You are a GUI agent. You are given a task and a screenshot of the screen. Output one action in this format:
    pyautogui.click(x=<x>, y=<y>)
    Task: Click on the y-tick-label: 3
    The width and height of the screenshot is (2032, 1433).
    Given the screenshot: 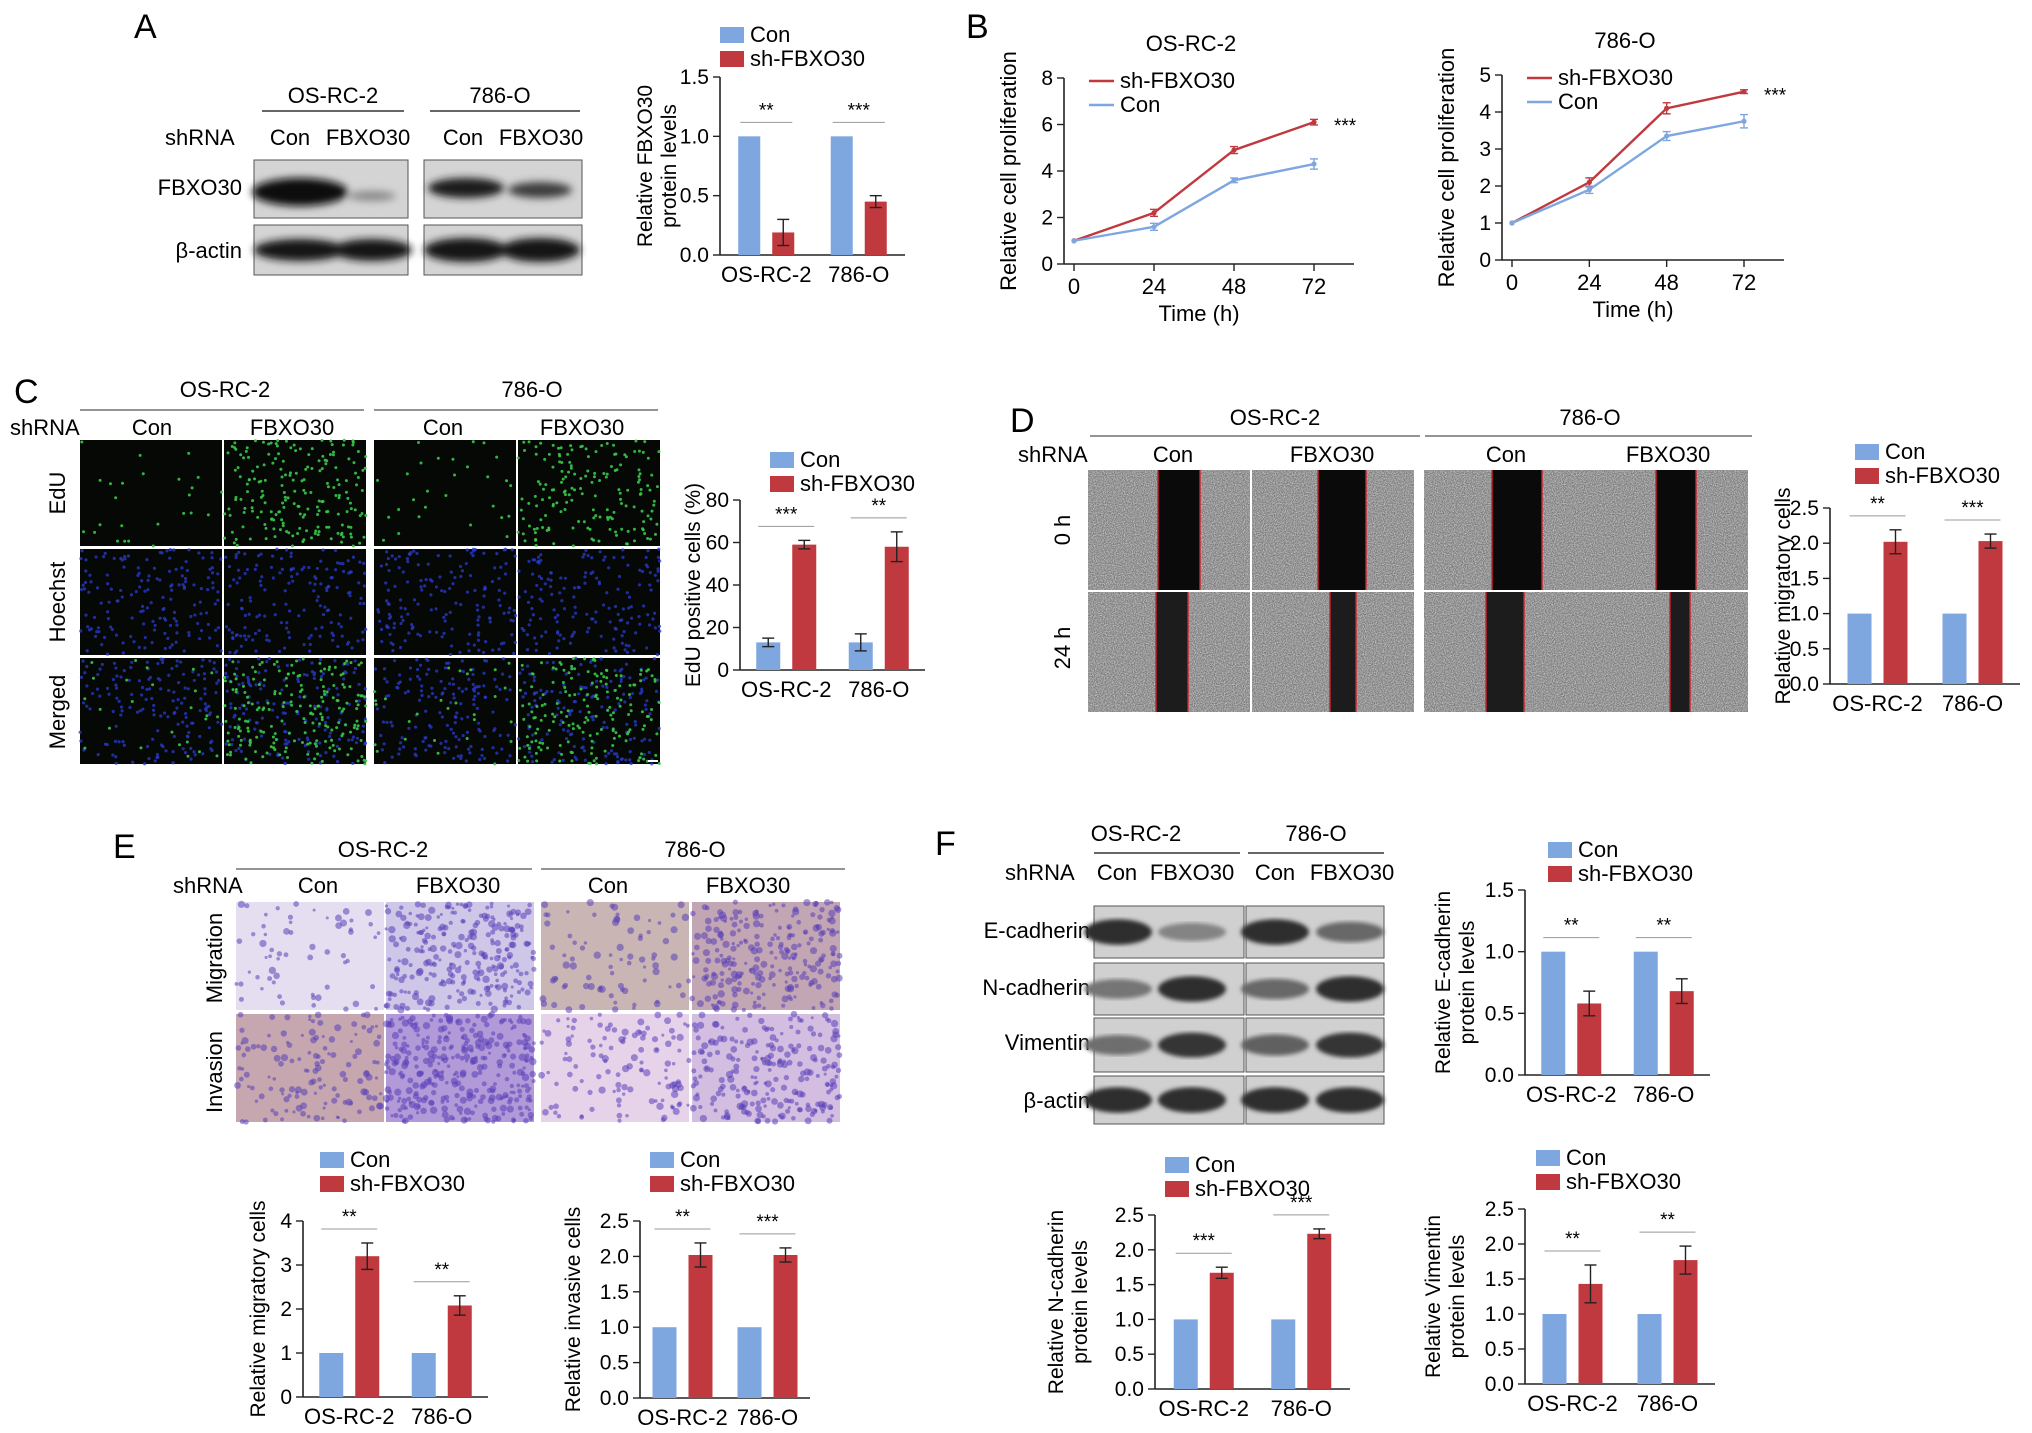 What is the action you would take?
    pyautogui.click(x=286, y=1265)
    